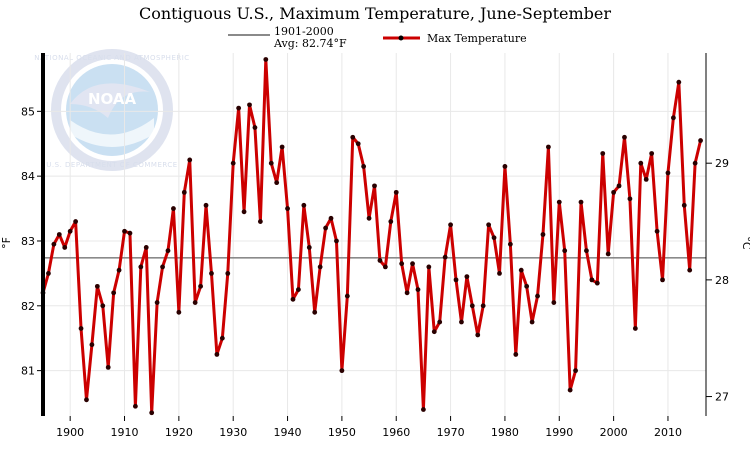 This screenshot has height=450, width=750. I want to click on legend-series-label: Max Temperature, so click(477, 38).